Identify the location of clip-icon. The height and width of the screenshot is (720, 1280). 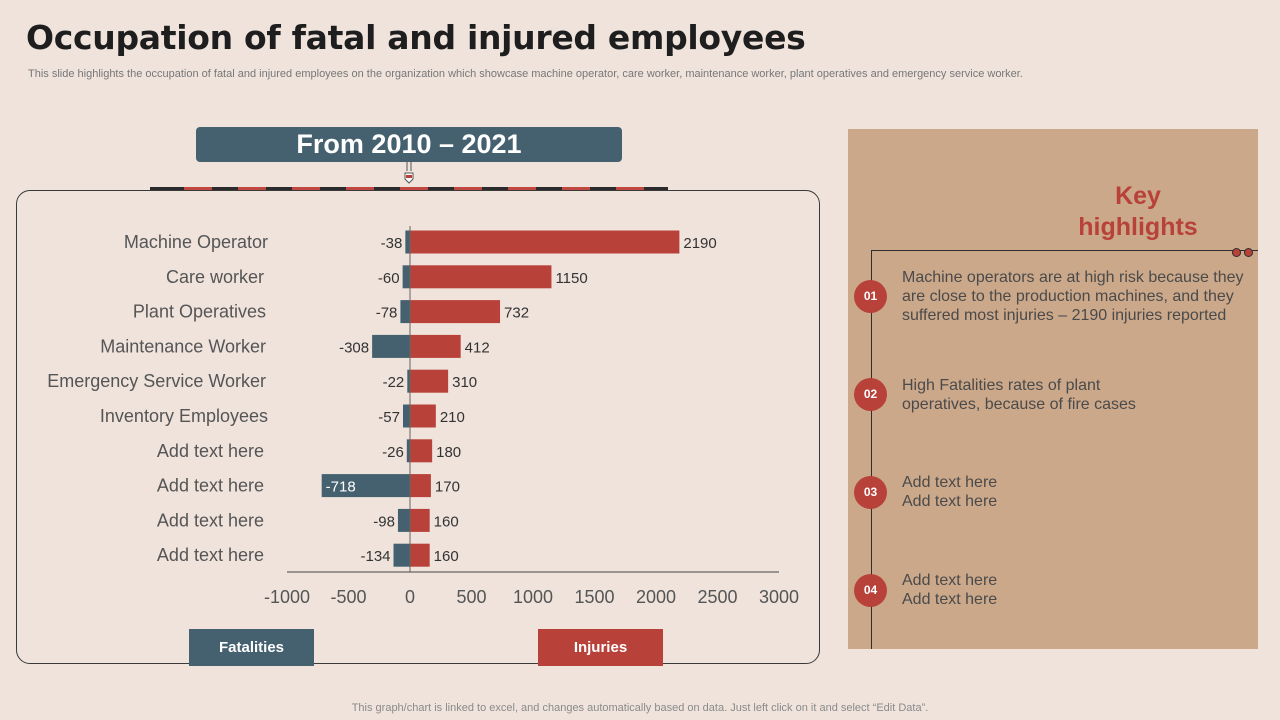
(409, 172).